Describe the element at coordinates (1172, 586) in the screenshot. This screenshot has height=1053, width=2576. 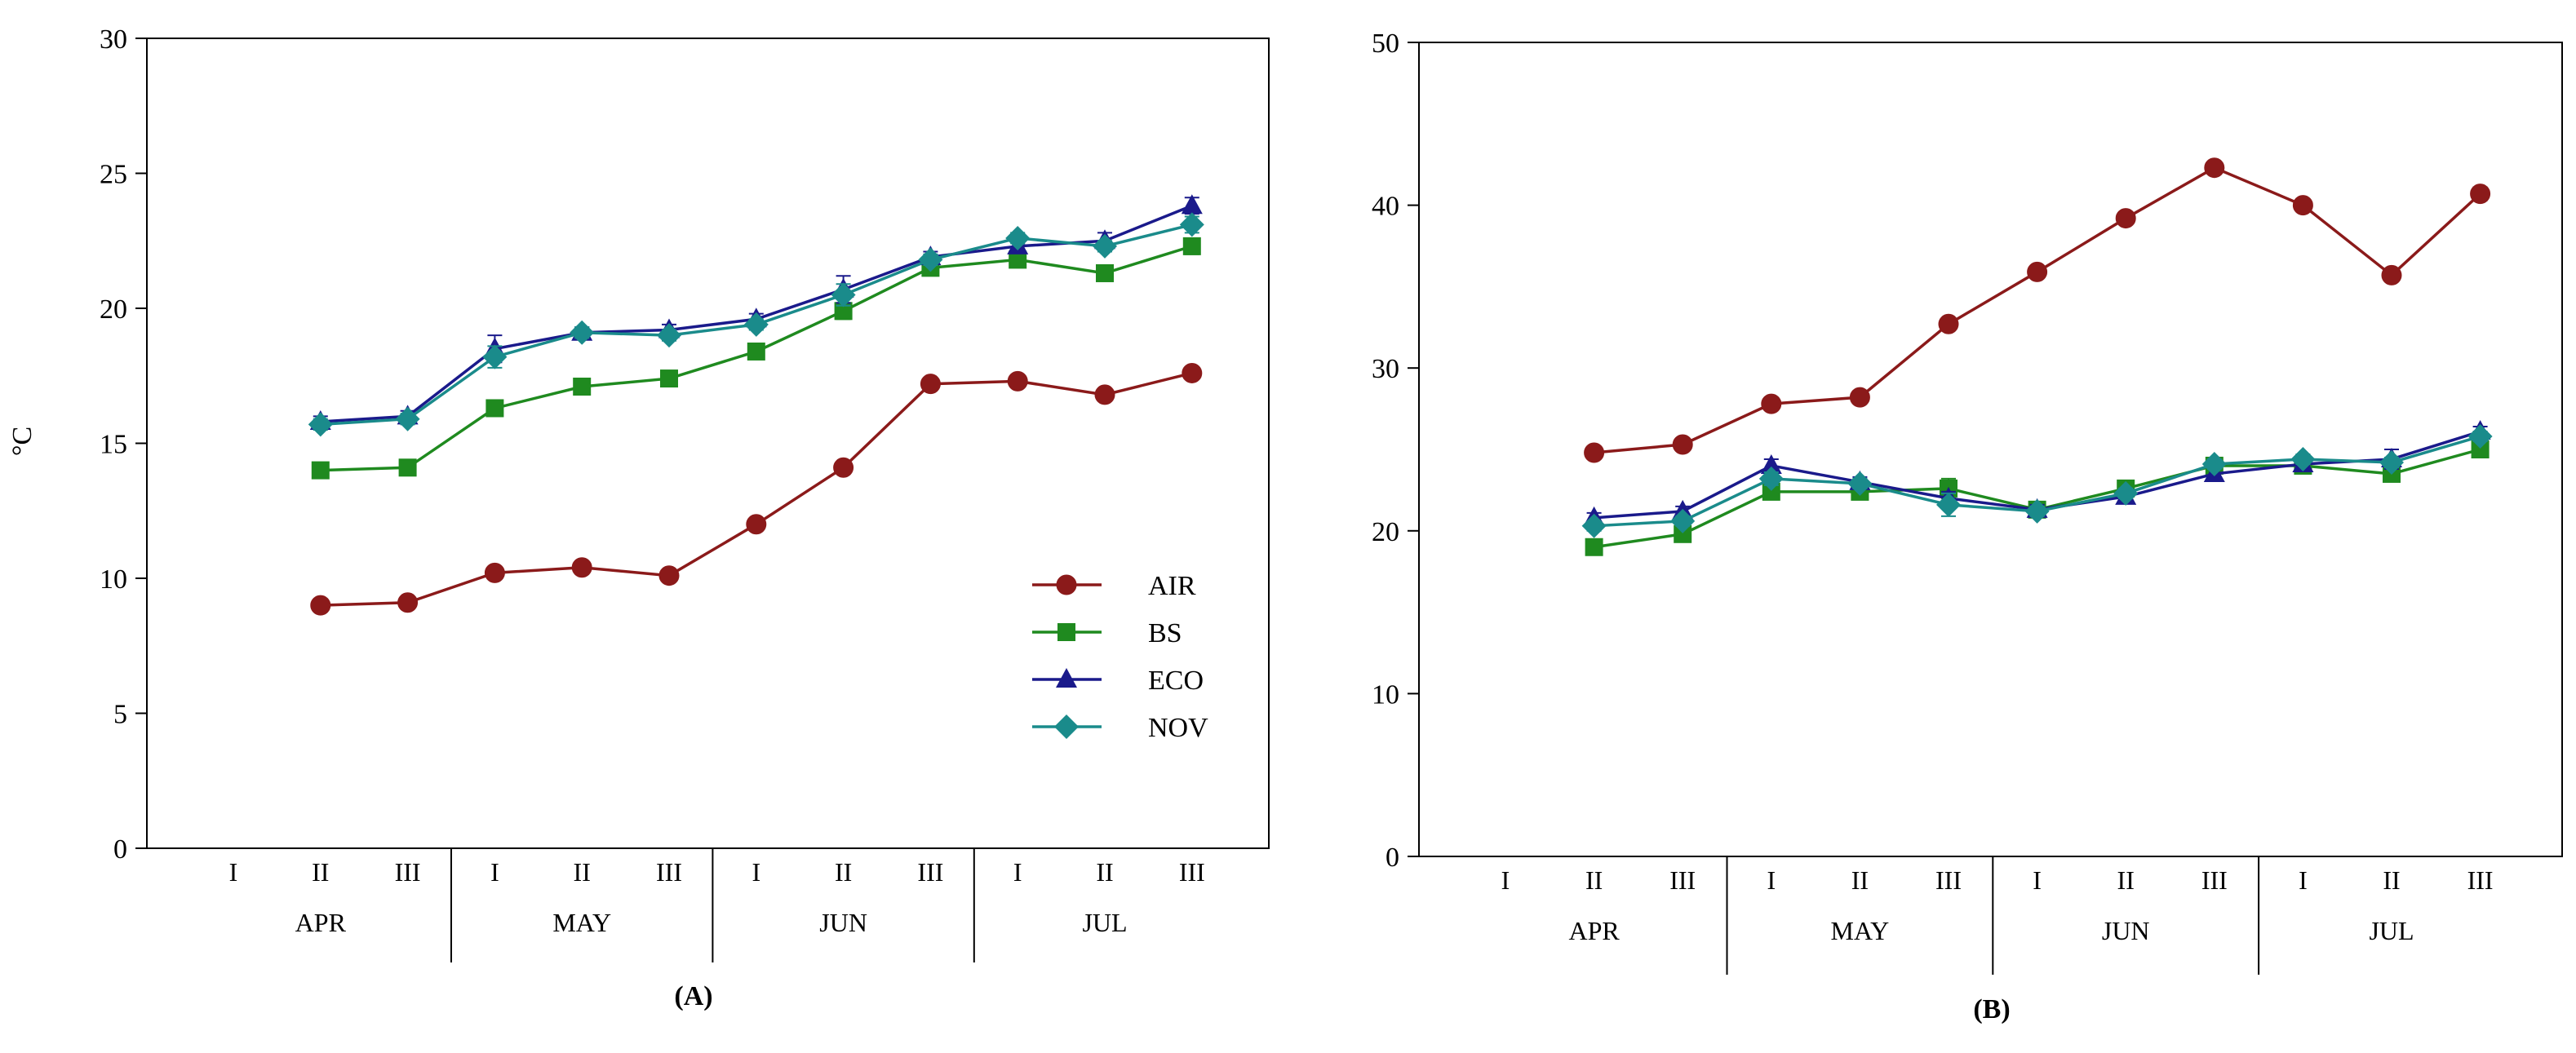
I see `panel-a-legend-label: AIR` at that location.